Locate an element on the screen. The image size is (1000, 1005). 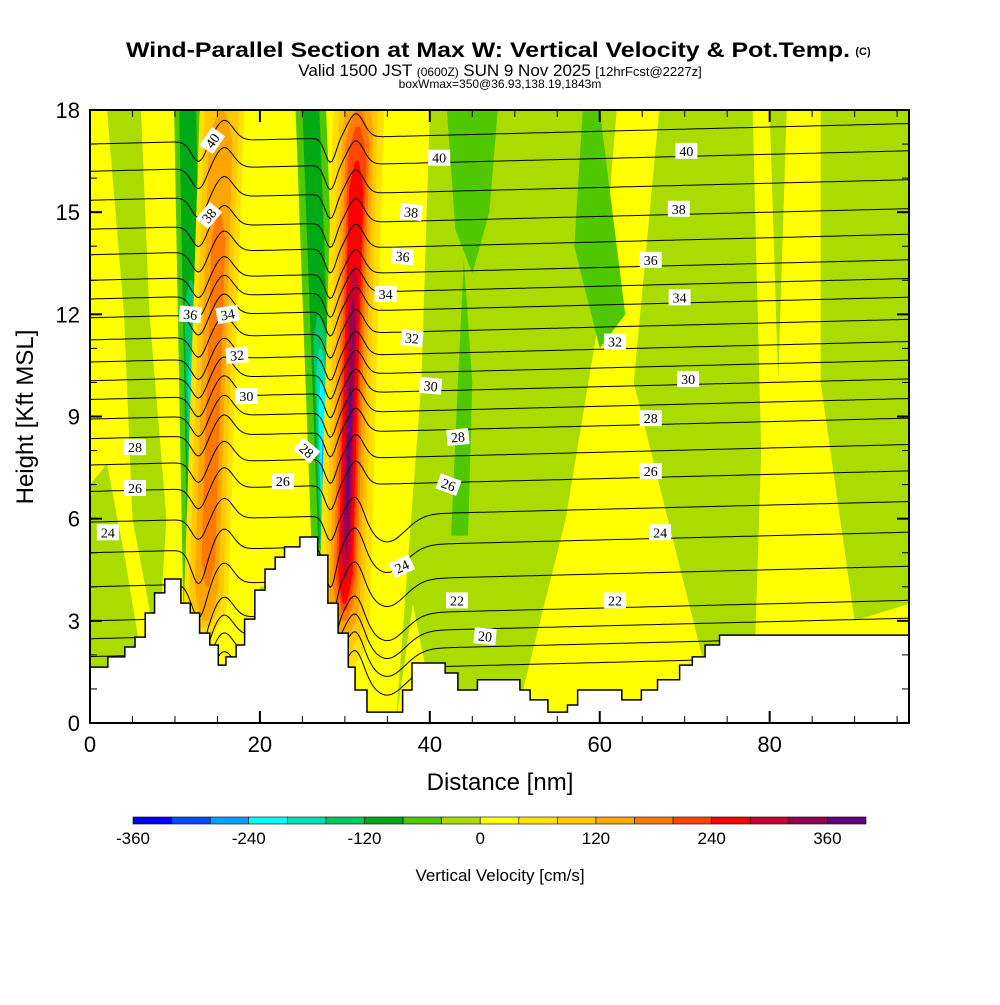
colorbar-tick-label: -360 is located at coordinates (133, 838).